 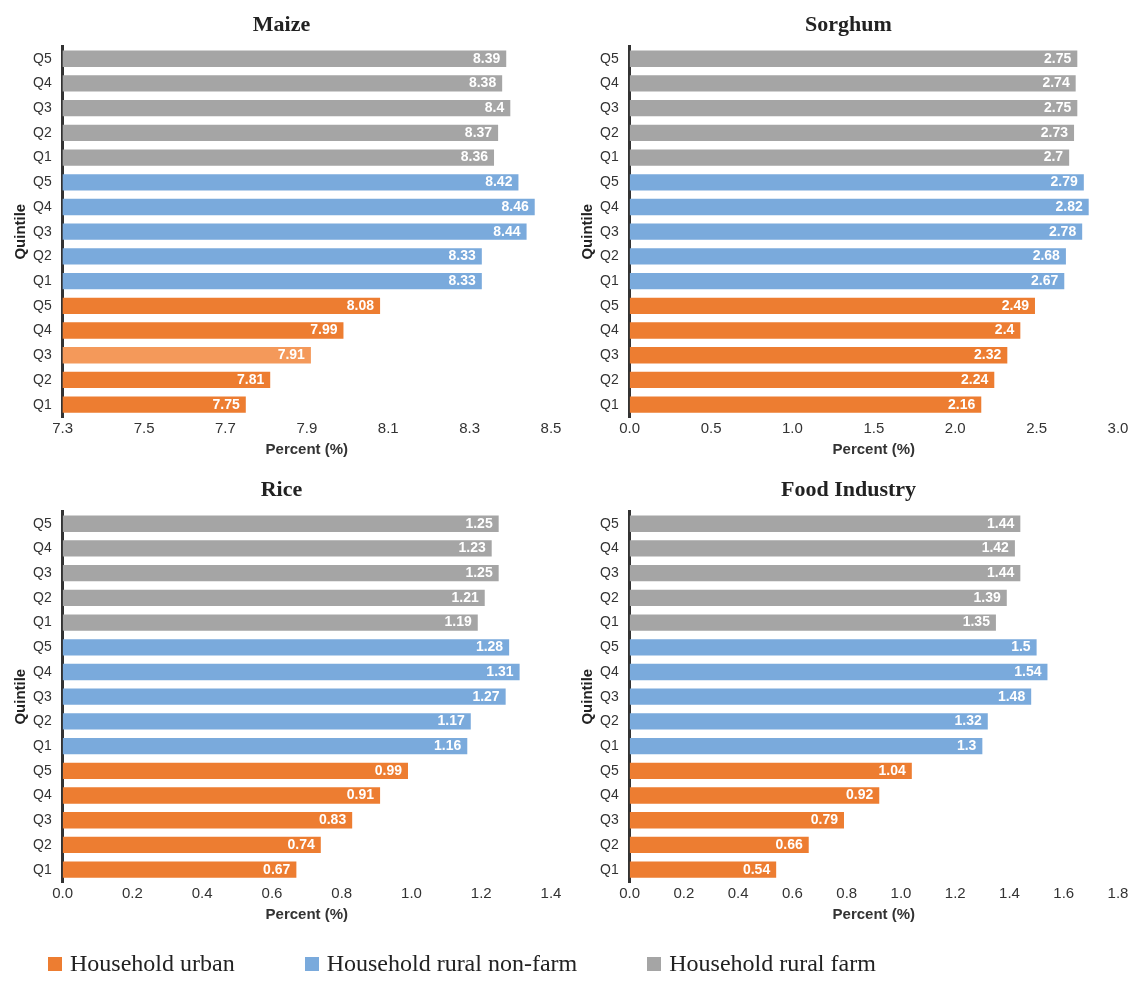 What do you see at coordinates (988, 354) in the screenshot?
I see `data-label: 2.32` at bounding box center [988, 354].